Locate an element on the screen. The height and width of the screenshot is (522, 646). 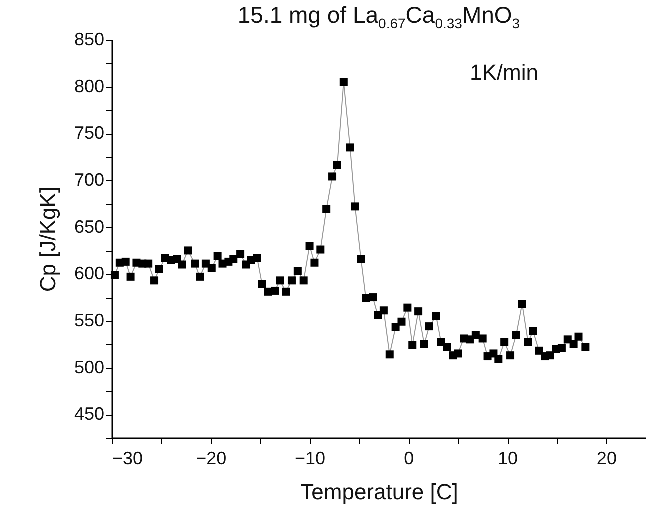
x-tick-label: −30 is located at coordinates (128, 458).